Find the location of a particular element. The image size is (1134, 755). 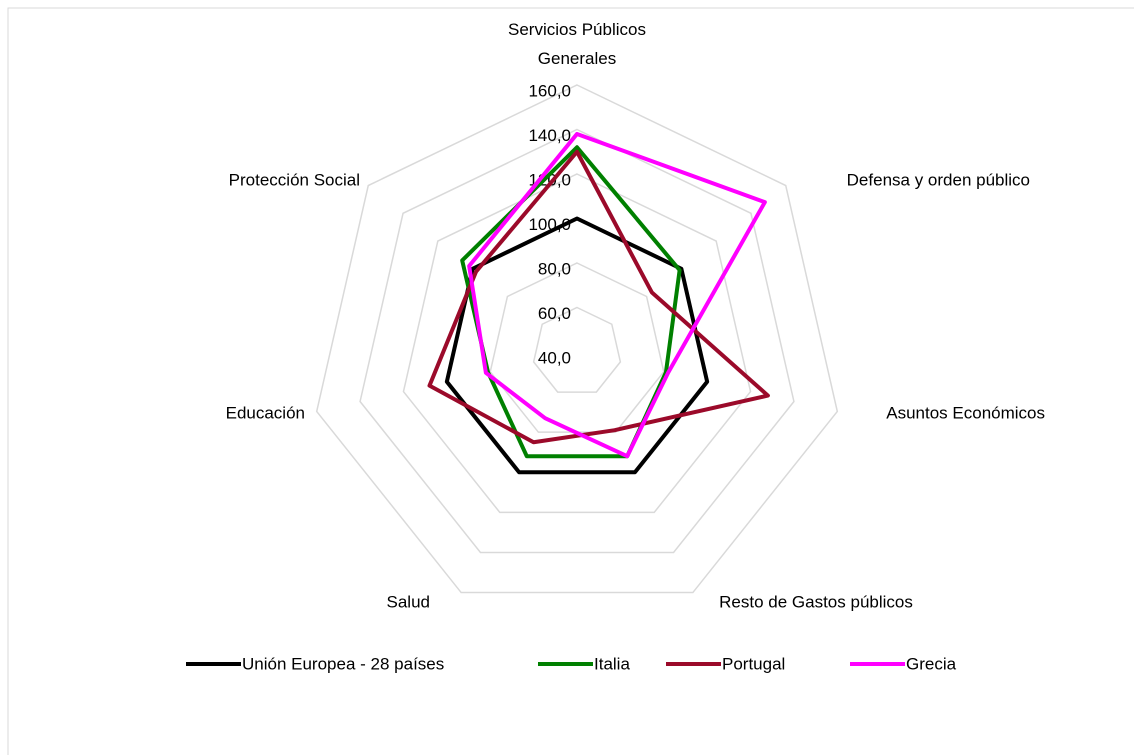

legend-label: Portugal is located at coordinates (753, 663).